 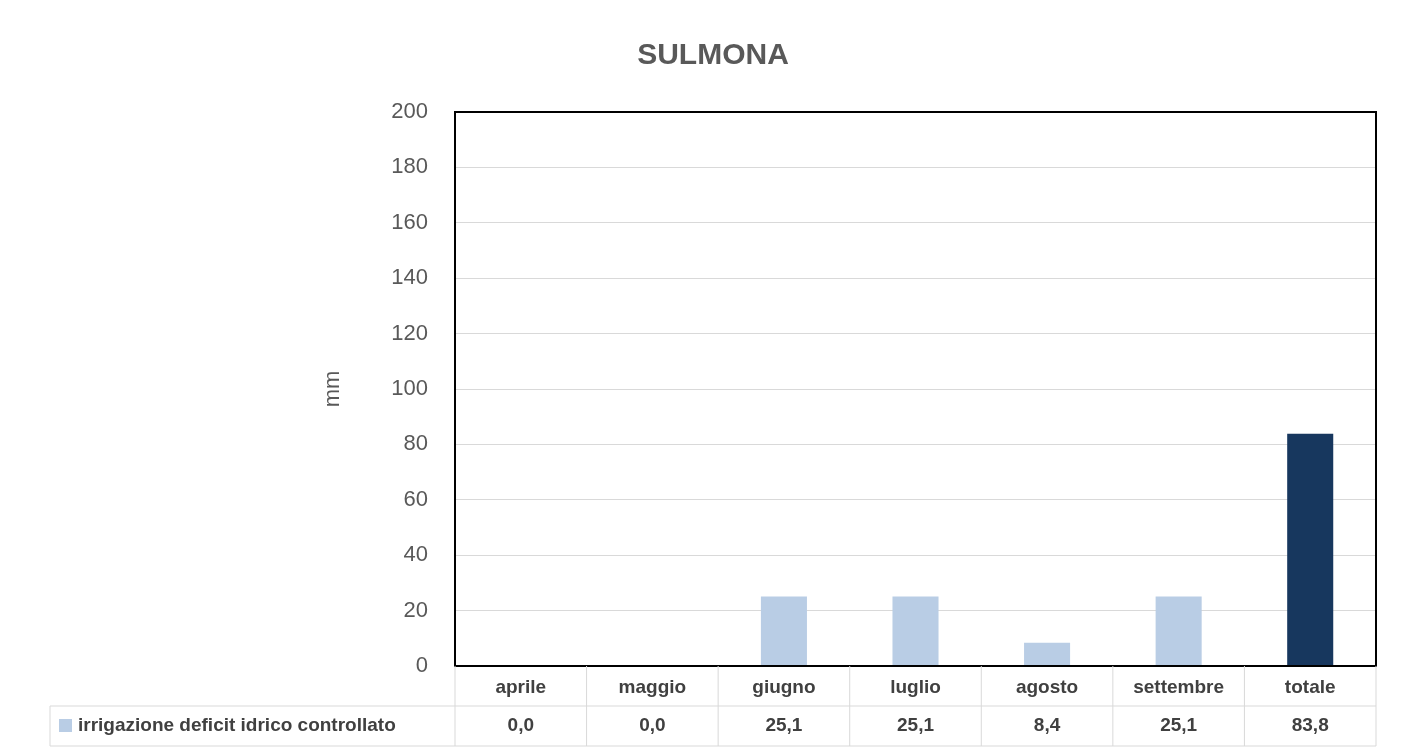 What do you see at coordinates (652, 686) in the screenshot?
I see `x-tick-label: maggio` at bounding box center [652, 686].